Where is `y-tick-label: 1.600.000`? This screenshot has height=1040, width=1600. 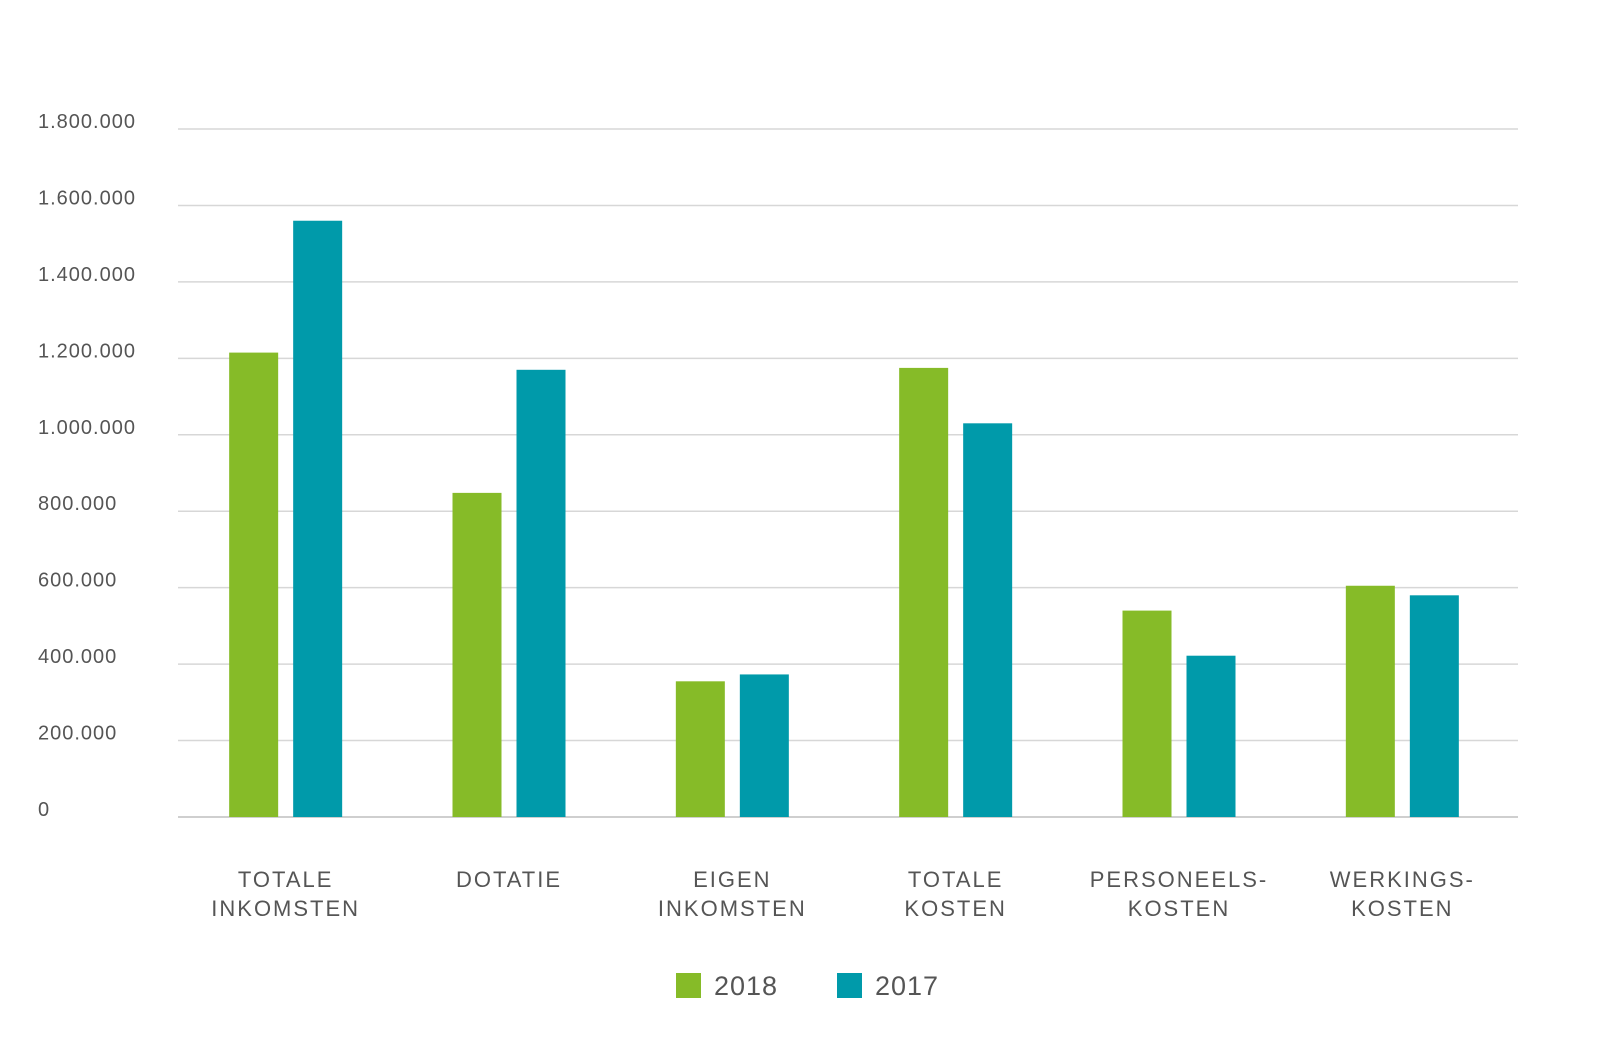 y-tick-label: 1.600.000 is located at coordinates (87, 198).